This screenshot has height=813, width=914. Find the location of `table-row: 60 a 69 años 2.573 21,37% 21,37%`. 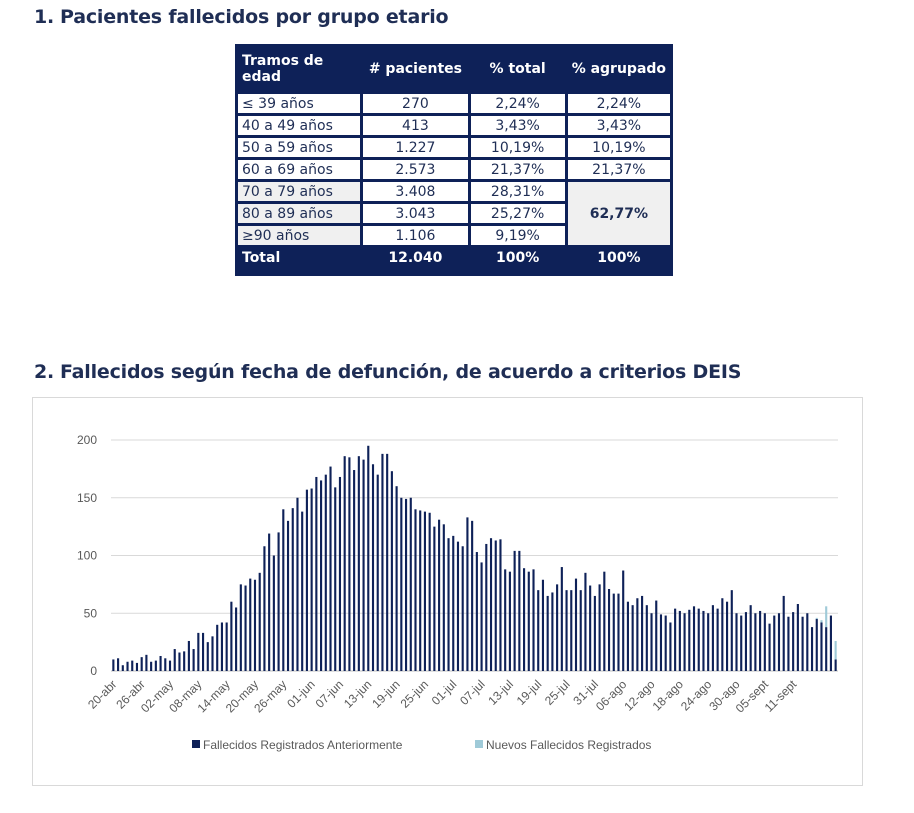

table-row: 60 a 69 años 2.573 21,37% 21,37% is located at coordinates (454, 169).